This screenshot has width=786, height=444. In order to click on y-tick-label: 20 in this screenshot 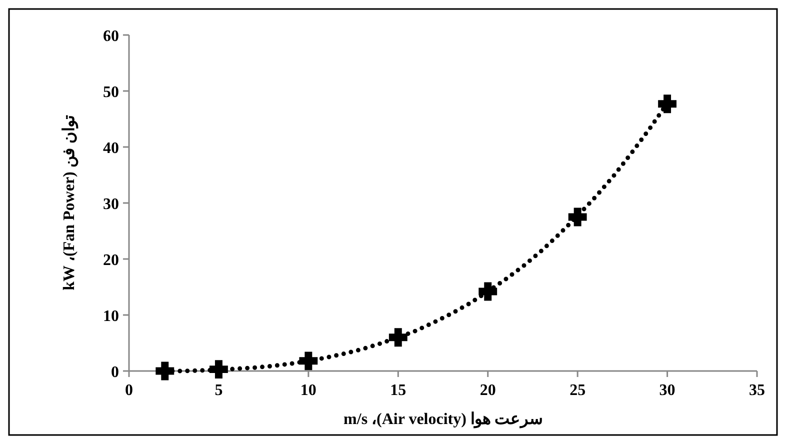, I will do `click(111, 260)`.